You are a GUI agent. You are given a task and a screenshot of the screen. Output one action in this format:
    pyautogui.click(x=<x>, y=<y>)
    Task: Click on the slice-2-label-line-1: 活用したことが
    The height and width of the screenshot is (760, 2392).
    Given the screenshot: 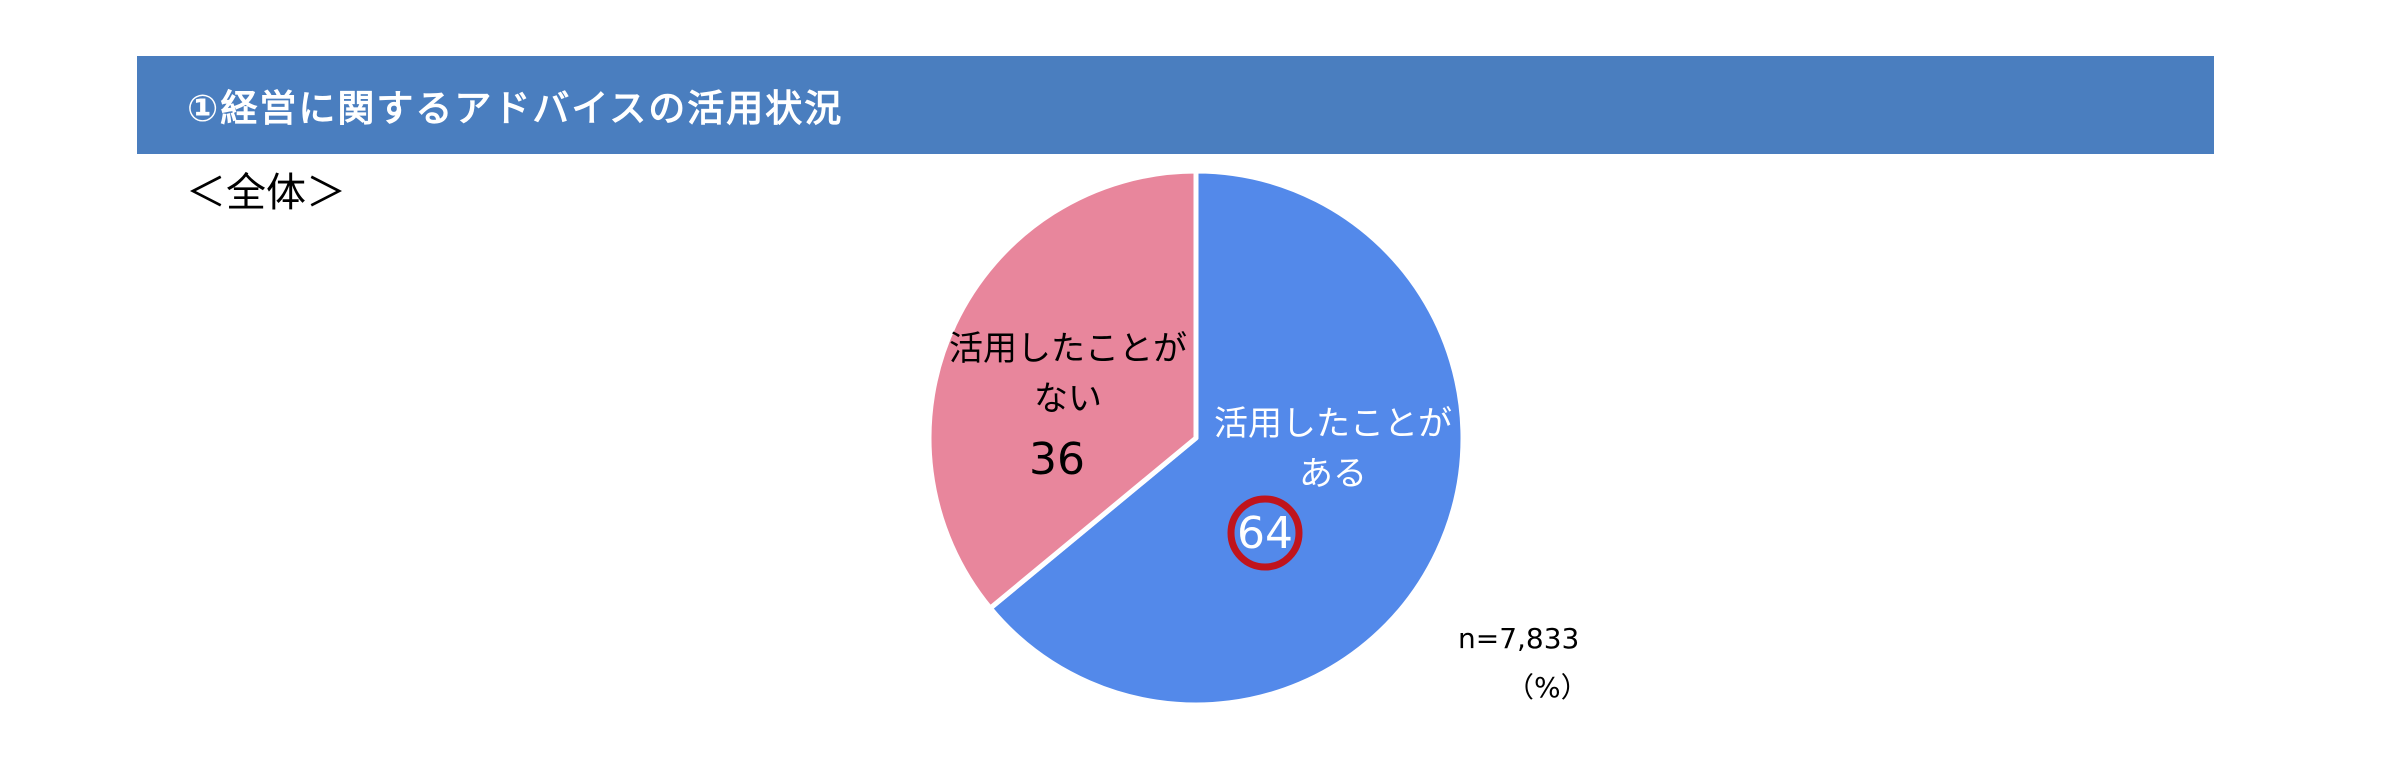 What is the action you would take?
    pyautogui.click(x=1068, y=349)
    